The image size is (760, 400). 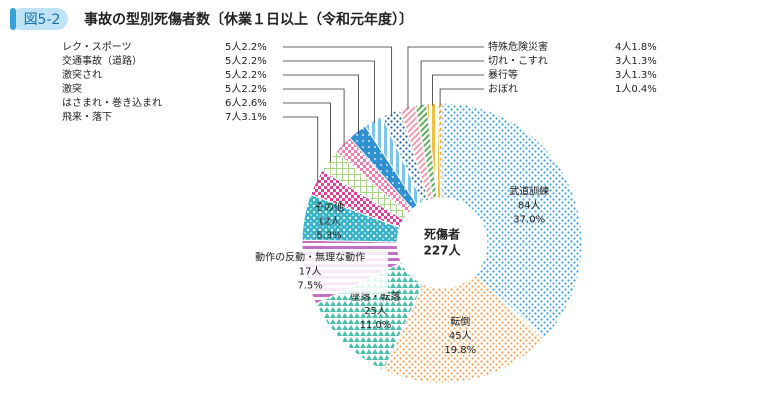 What do you see at coordinates (460, 350) in the screenshot?
I see `slice-label: 19.8%` at bounding box center [460, 350].